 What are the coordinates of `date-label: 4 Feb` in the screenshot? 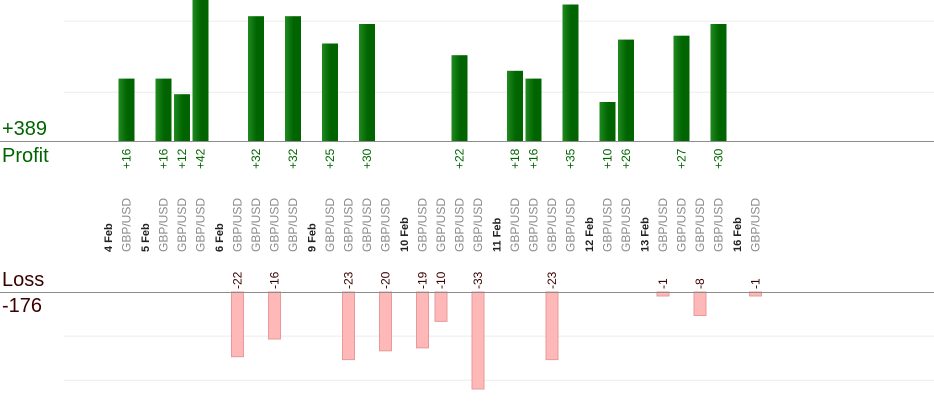 It's located at (109, 237).